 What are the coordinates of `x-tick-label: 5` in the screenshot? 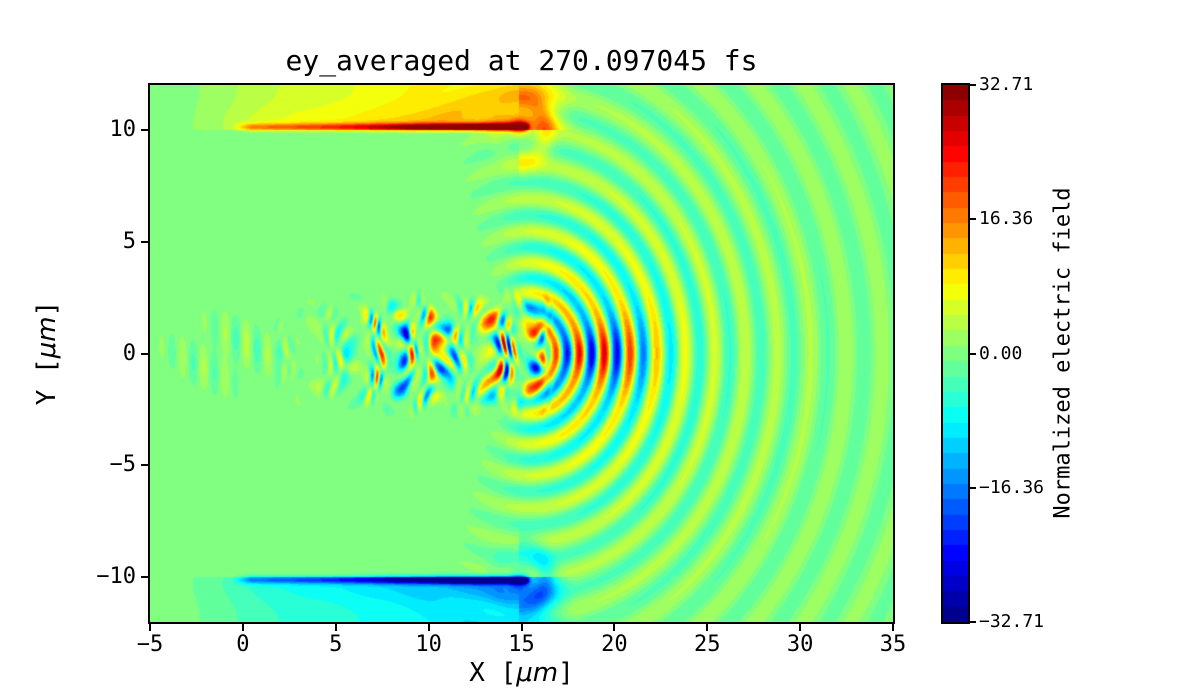 It's located at (336, 644).